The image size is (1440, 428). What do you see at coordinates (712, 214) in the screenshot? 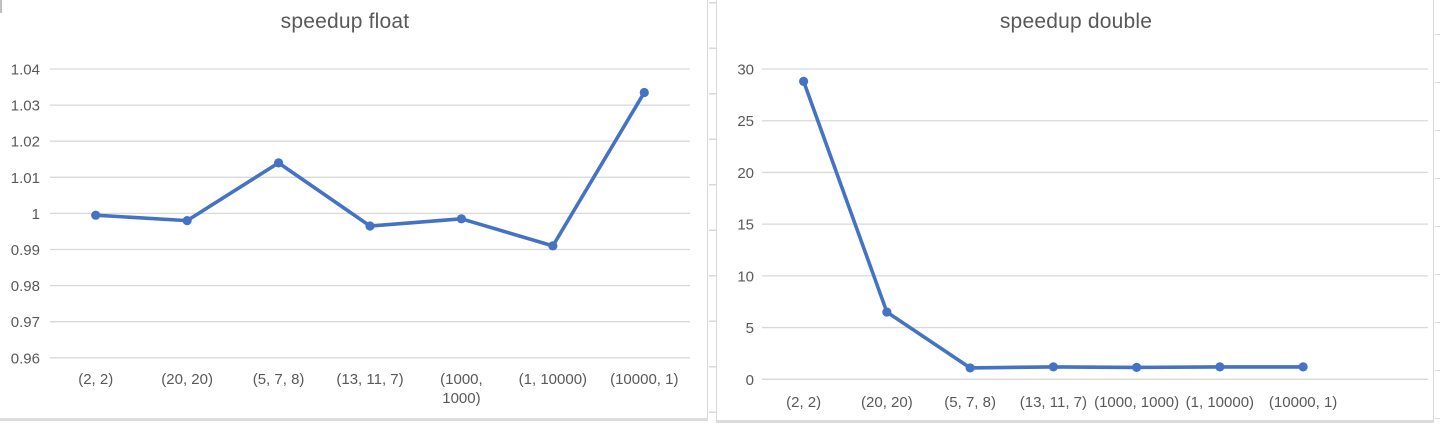
I see `spreadsheet-row-lines-gap` at bounding box center [712, 214].